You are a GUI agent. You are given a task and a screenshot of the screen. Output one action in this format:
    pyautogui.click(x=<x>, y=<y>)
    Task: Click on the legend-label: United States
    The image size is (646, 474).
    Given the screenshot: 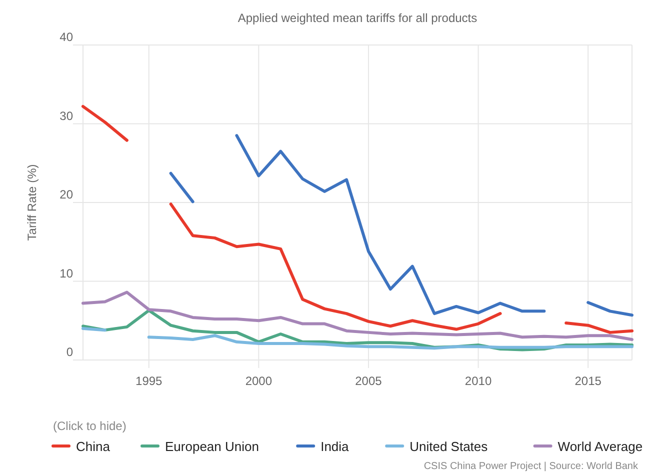 What is the action you would take?
    pyautogui.click(x=449, y=446)
    